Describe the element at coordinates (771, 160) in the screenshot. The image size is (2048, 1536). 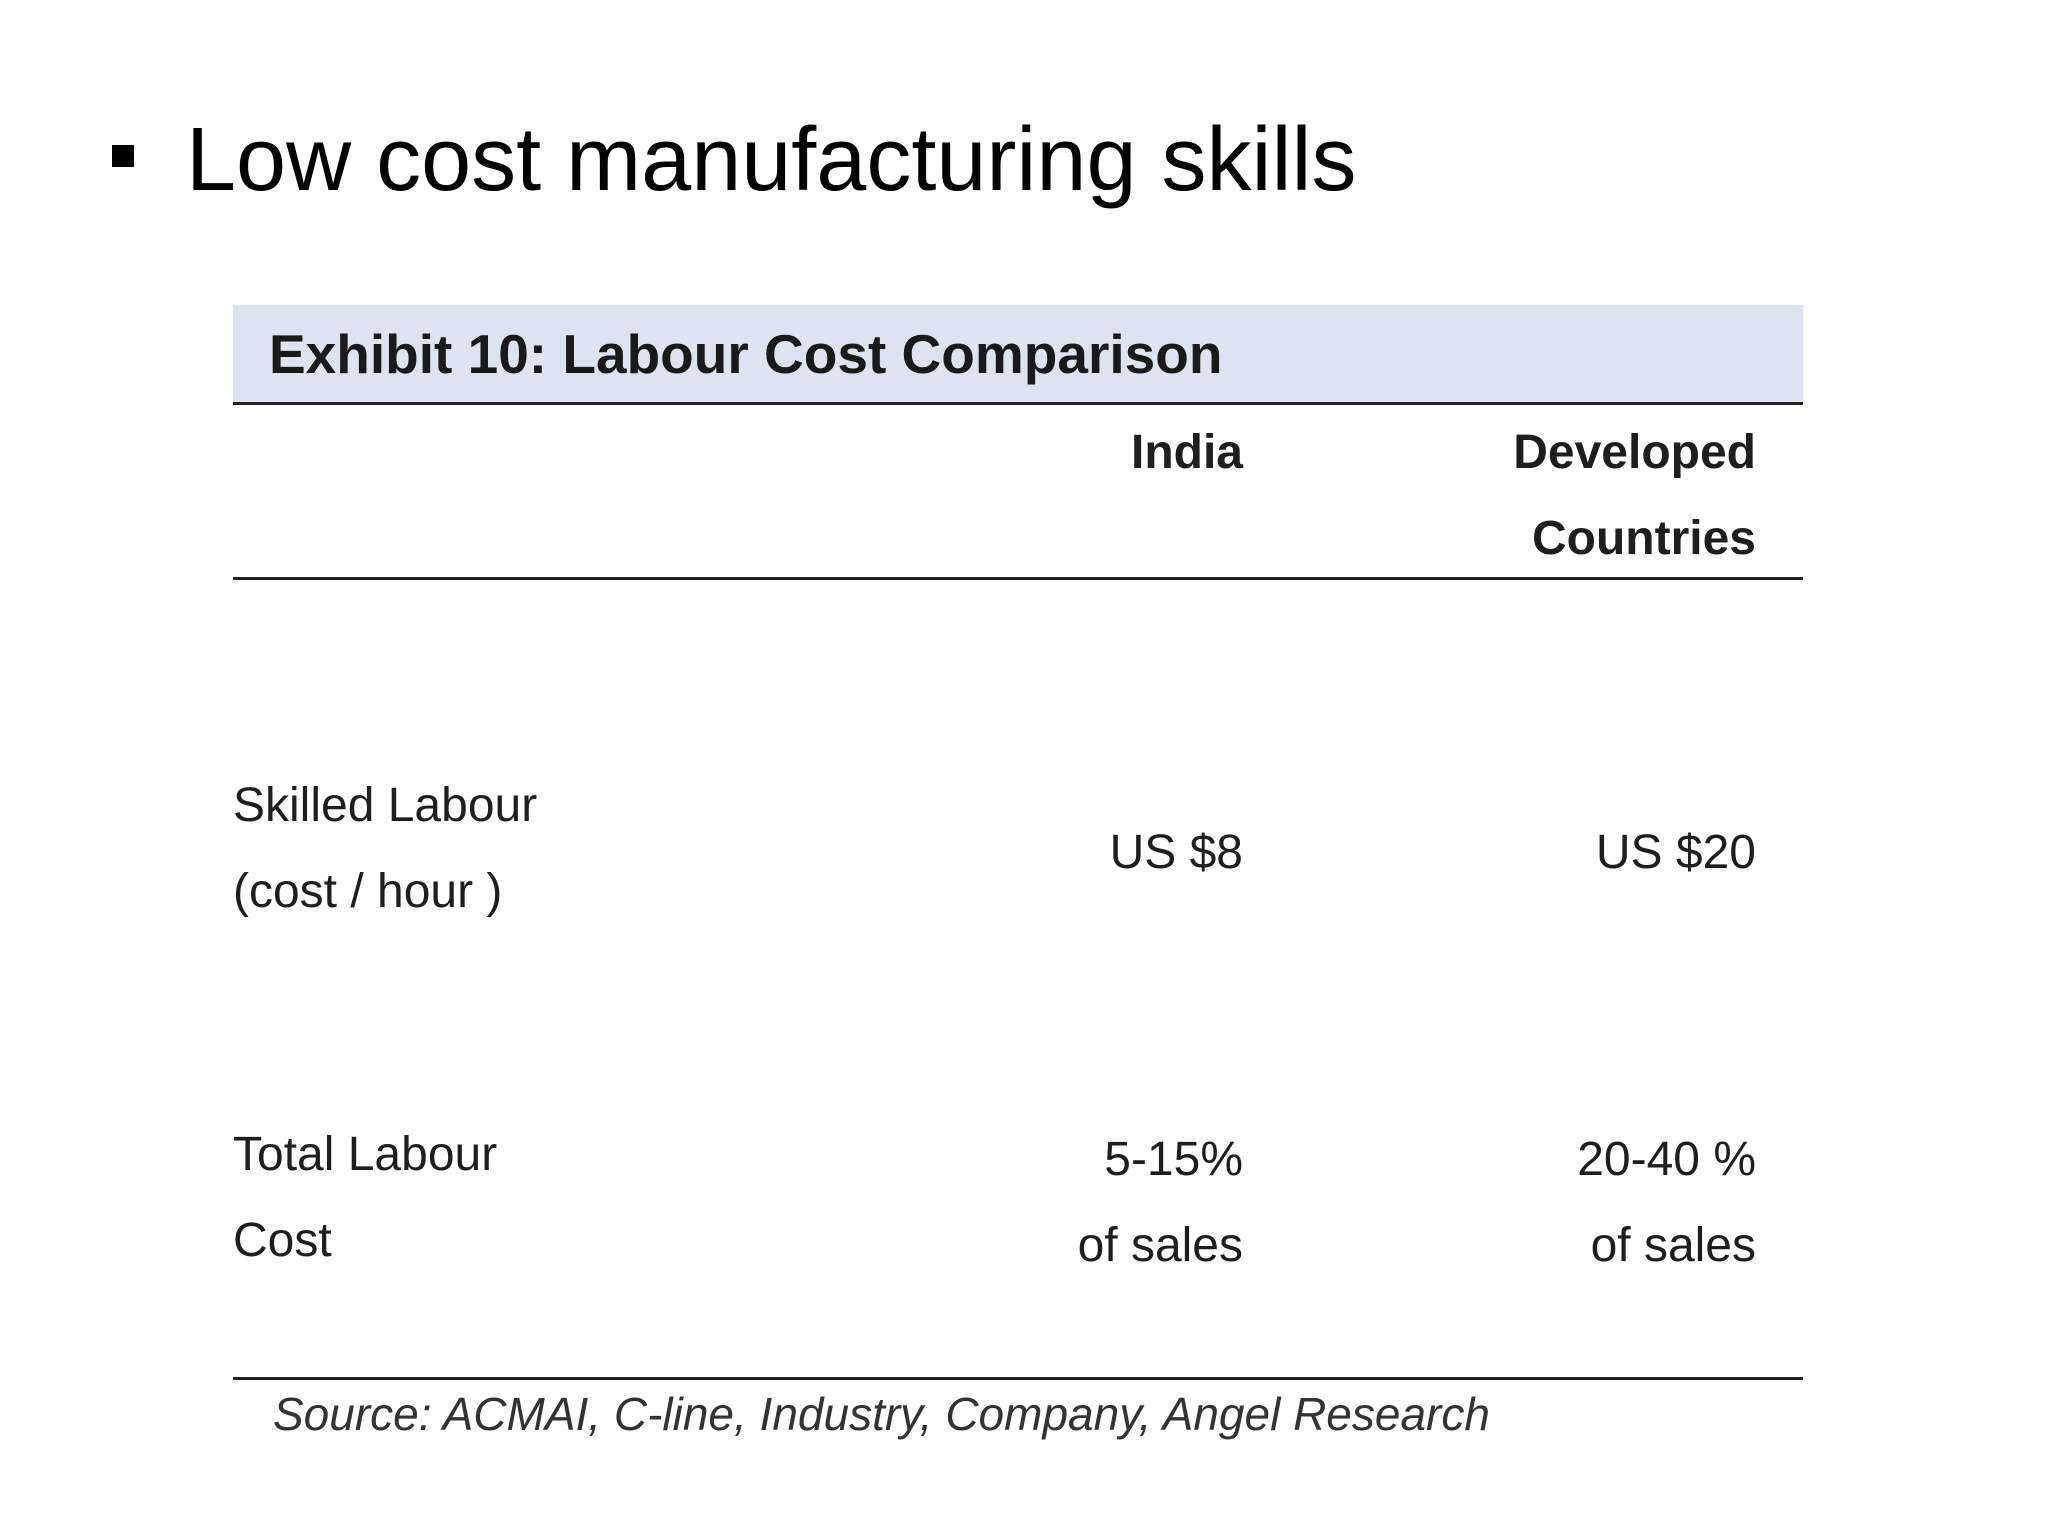
I see `slide-heading: Low cost manufacturing skills` at that location.